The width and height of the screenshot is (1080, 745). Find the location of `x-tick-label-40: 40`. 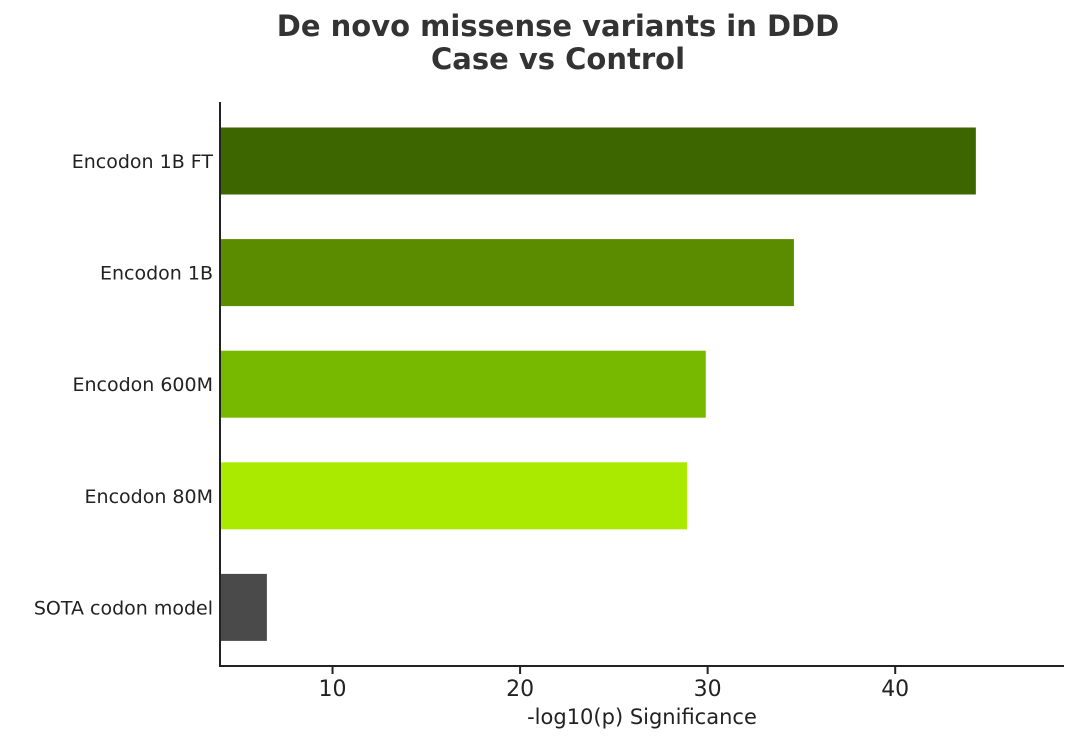

x-tick-label-40: 40 is located at coordinates (895, 689).